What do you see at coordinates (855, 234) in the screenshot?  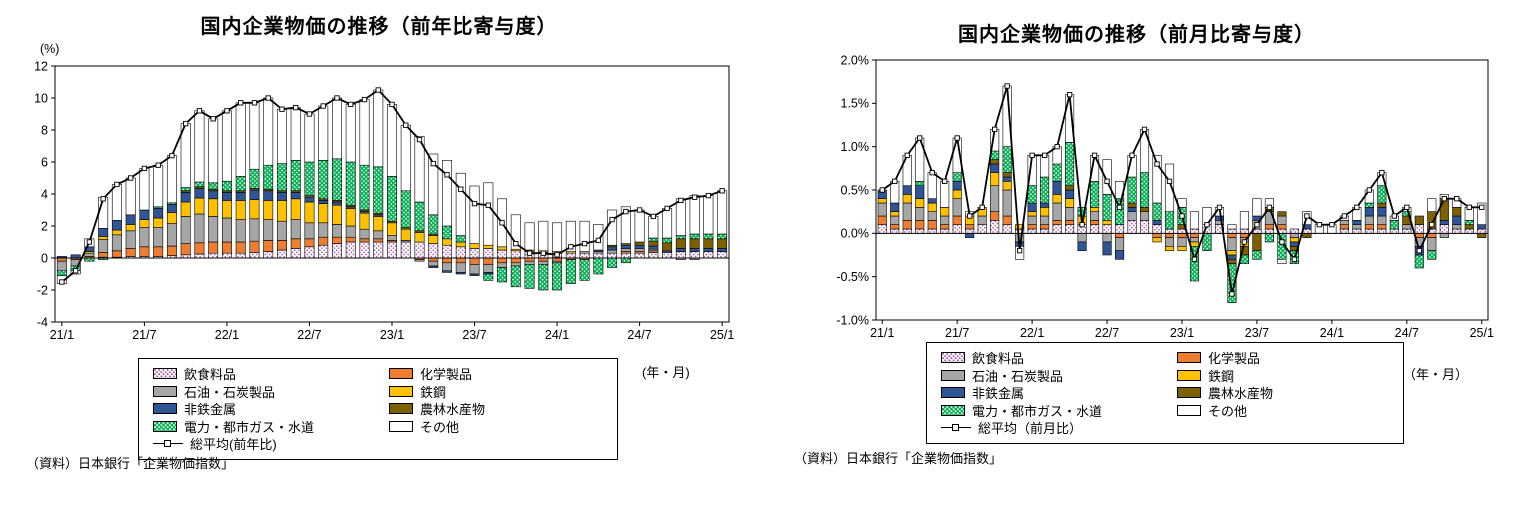 I see `svg-text: 0.0%` at bounding box center [855, 234].